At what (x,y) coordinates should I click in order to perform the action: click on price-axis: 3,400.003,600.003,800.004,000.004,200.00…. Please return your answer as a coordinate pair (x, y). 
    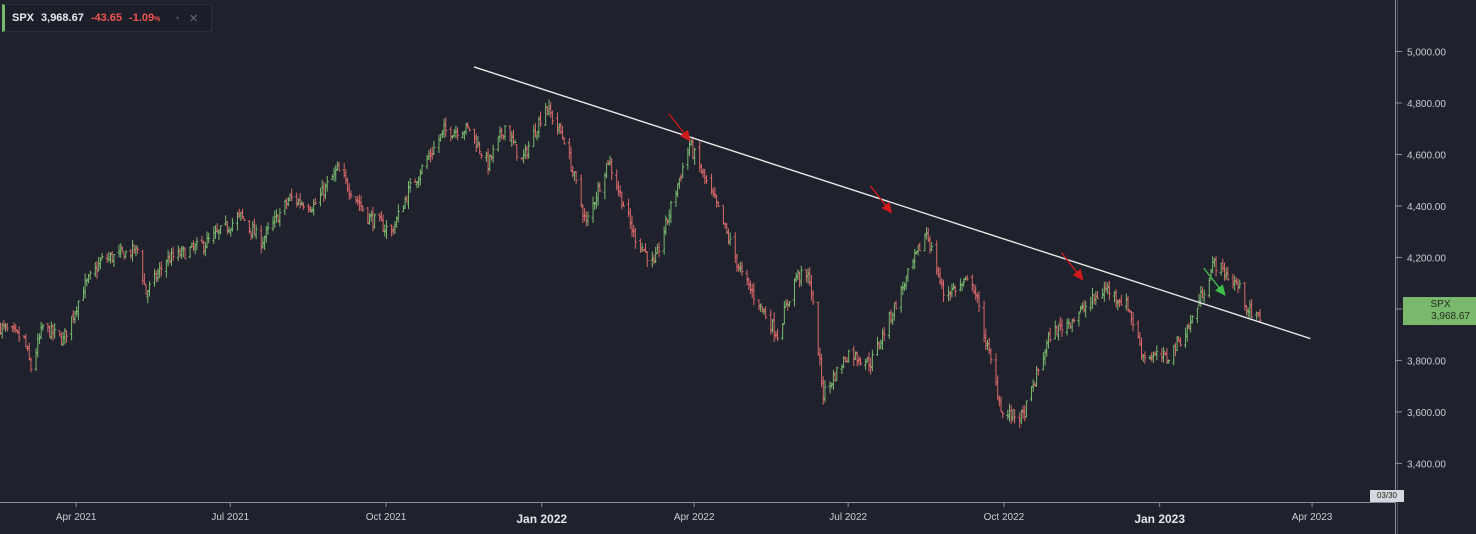
    Looking at the image, I should click on (1421, 267).